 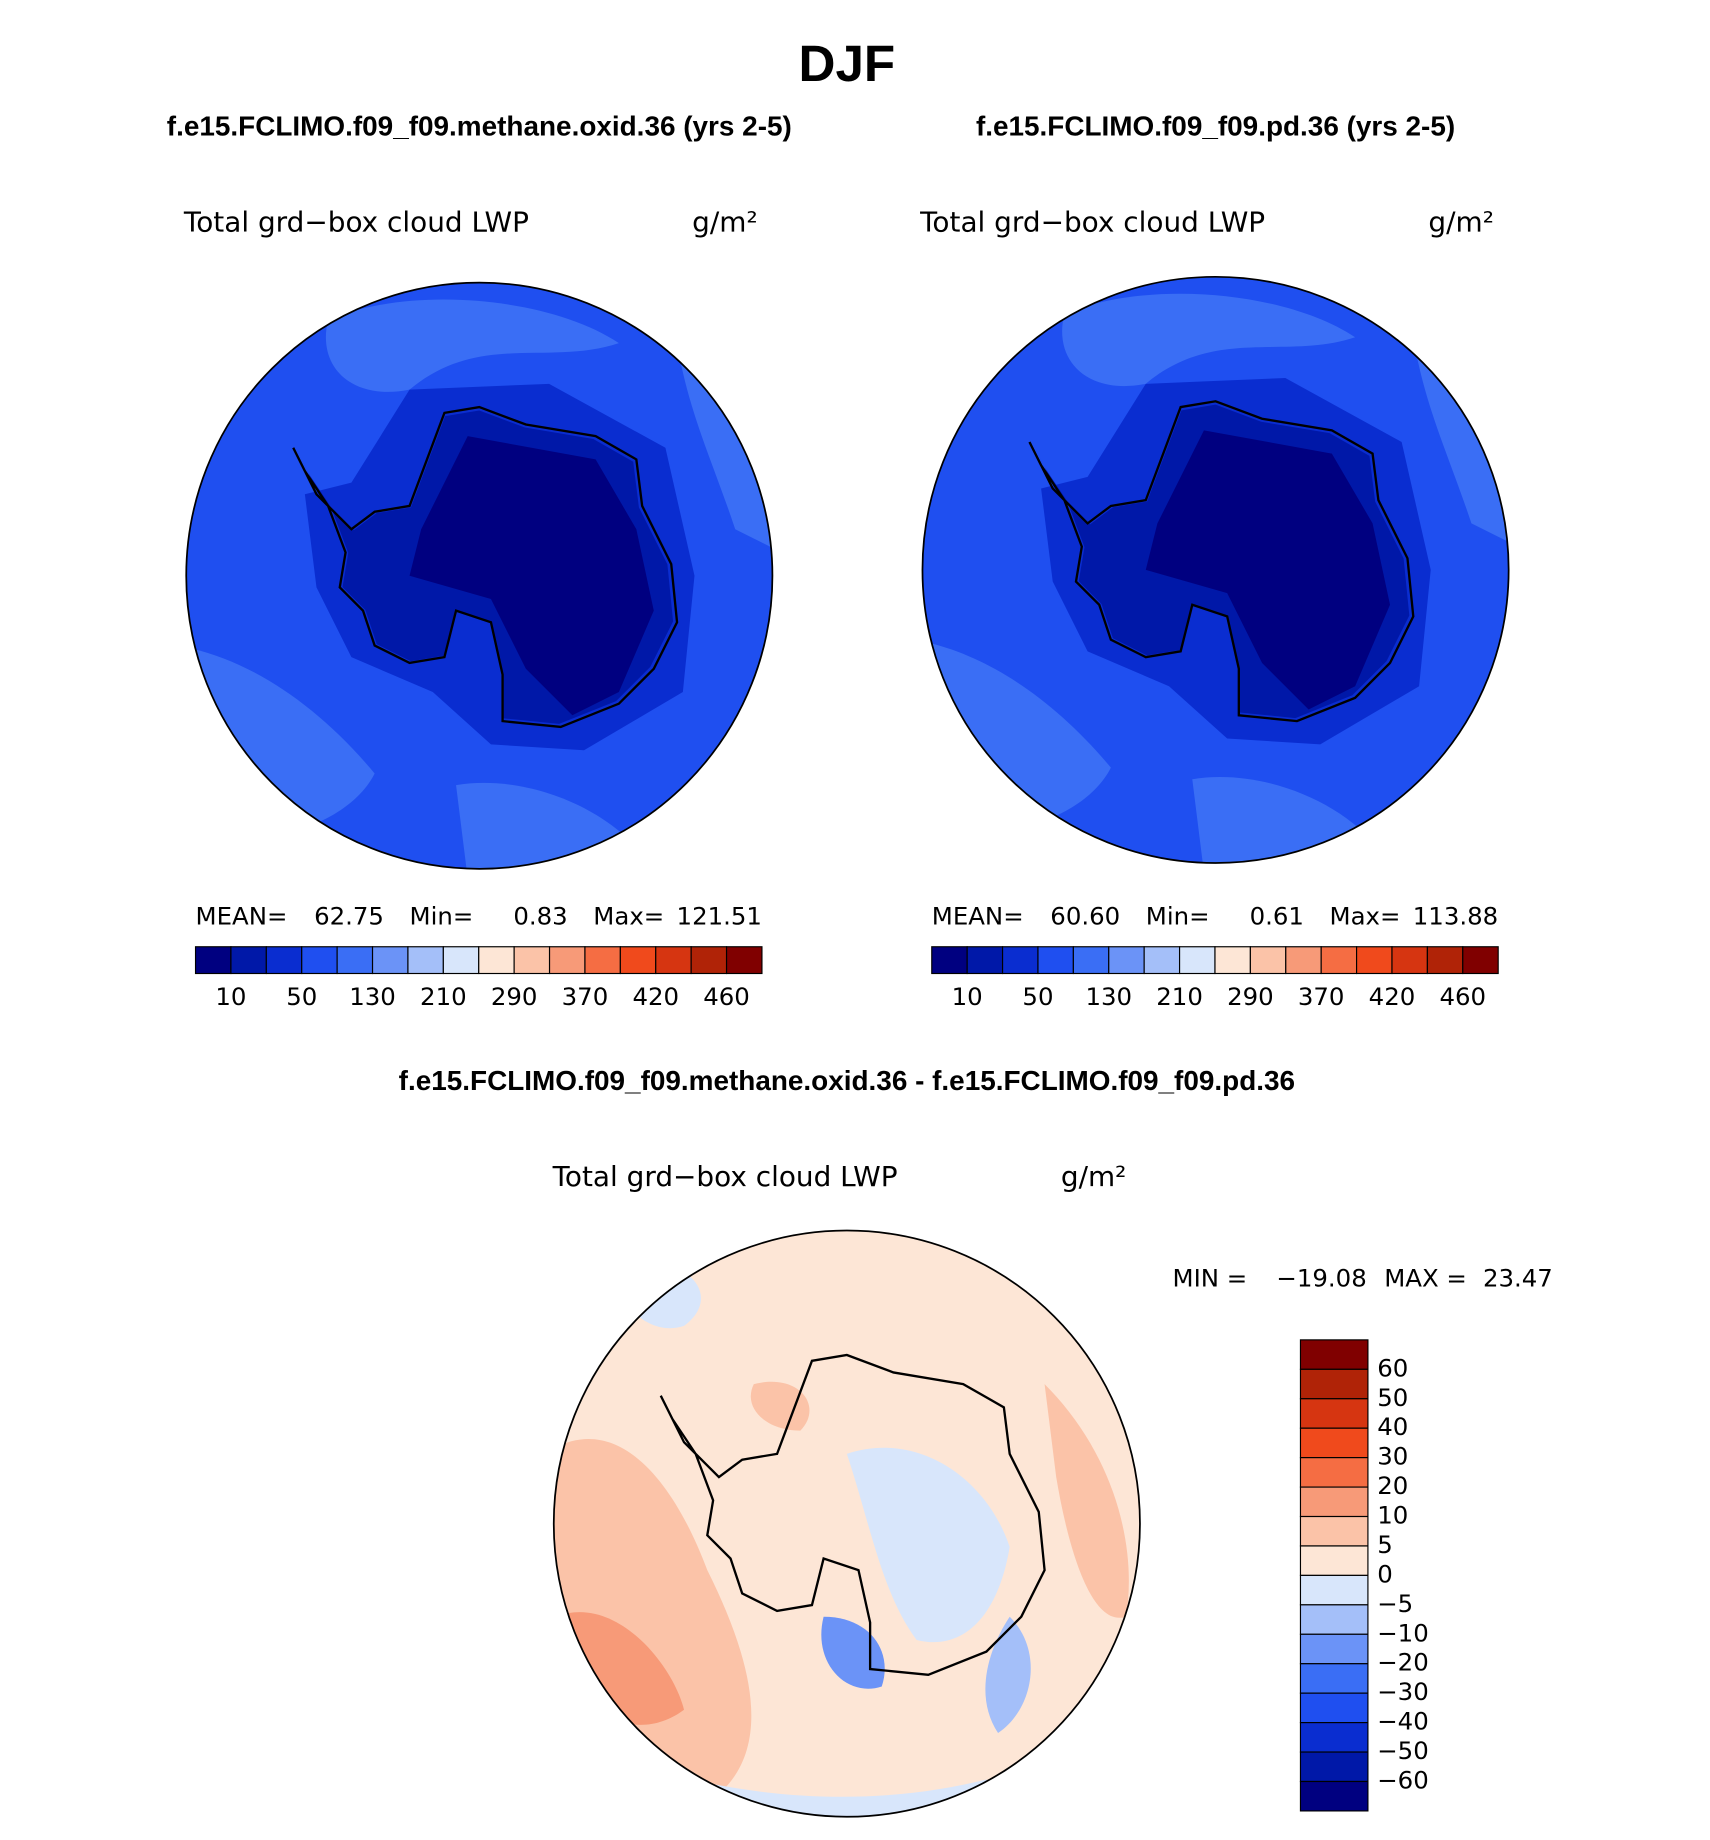 What do you see at coordinates (1385, 1573) in the screenshot?
I see `colorbar-label: 0` at bounding box center [1385, 1573].